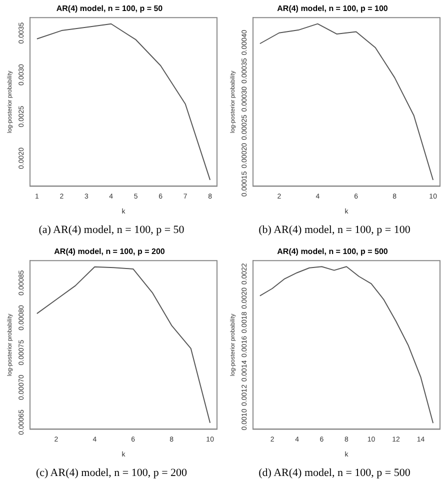 The width and height of the screenshot is (446, 487). I want to click on chart-title: AR(4) model, n = 100, p = 500, so click(332, 251).